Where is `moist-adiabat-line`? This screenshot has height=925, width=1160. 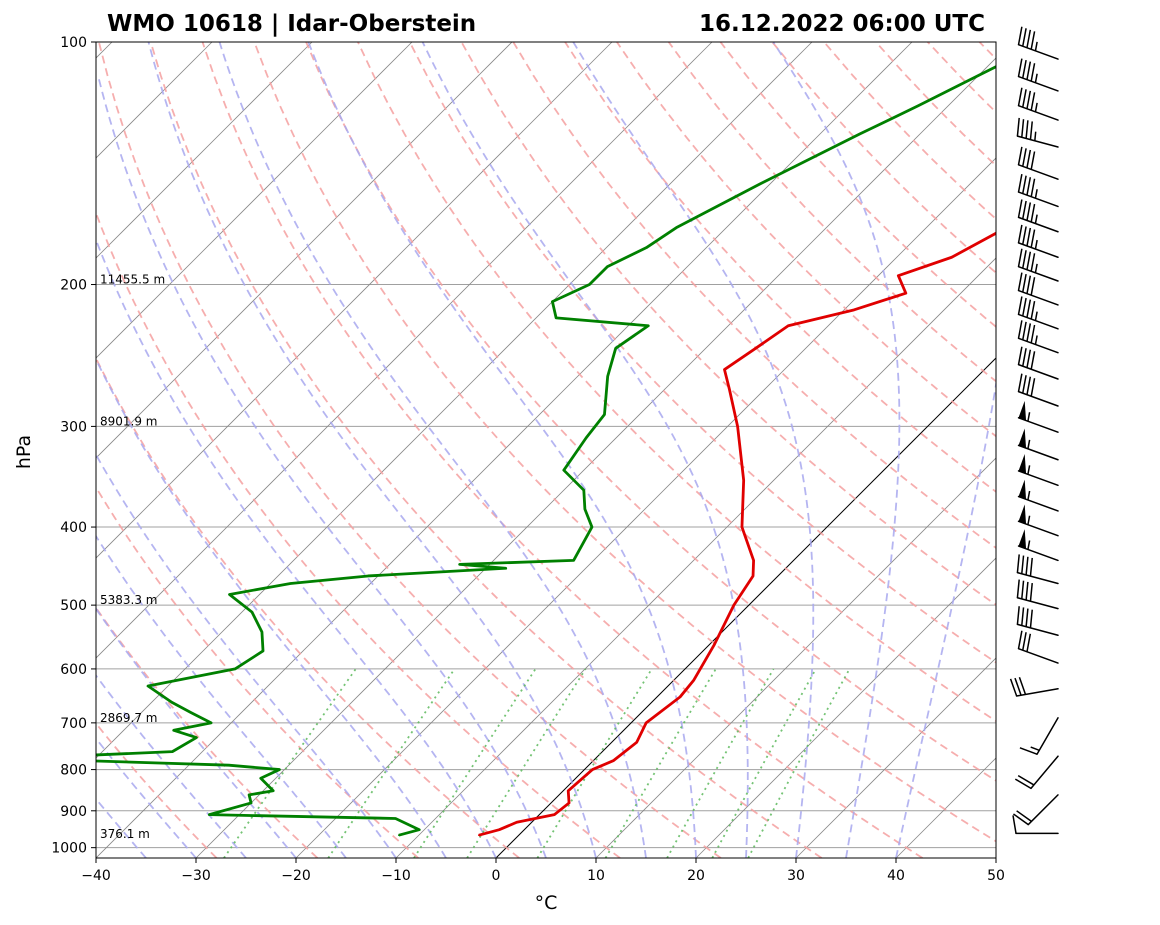 moist-adiabat-line is located at coordinates (945, 450).